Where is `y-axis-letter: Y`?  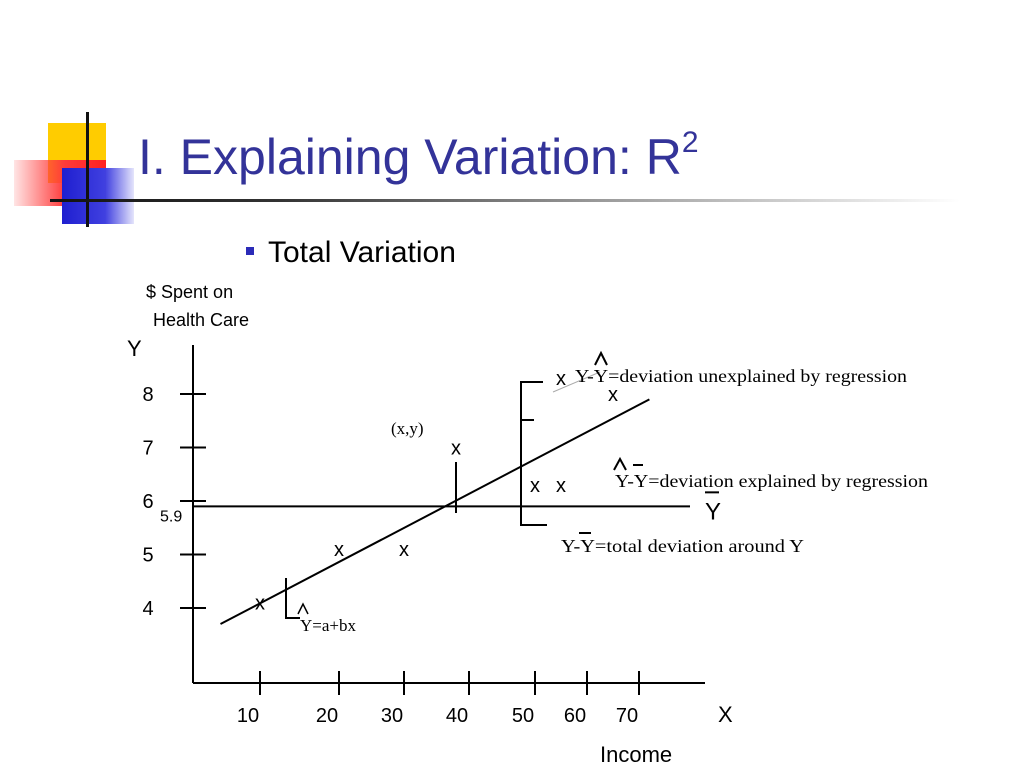
y-axis-letter: Y is located at coordinates (134, 348).